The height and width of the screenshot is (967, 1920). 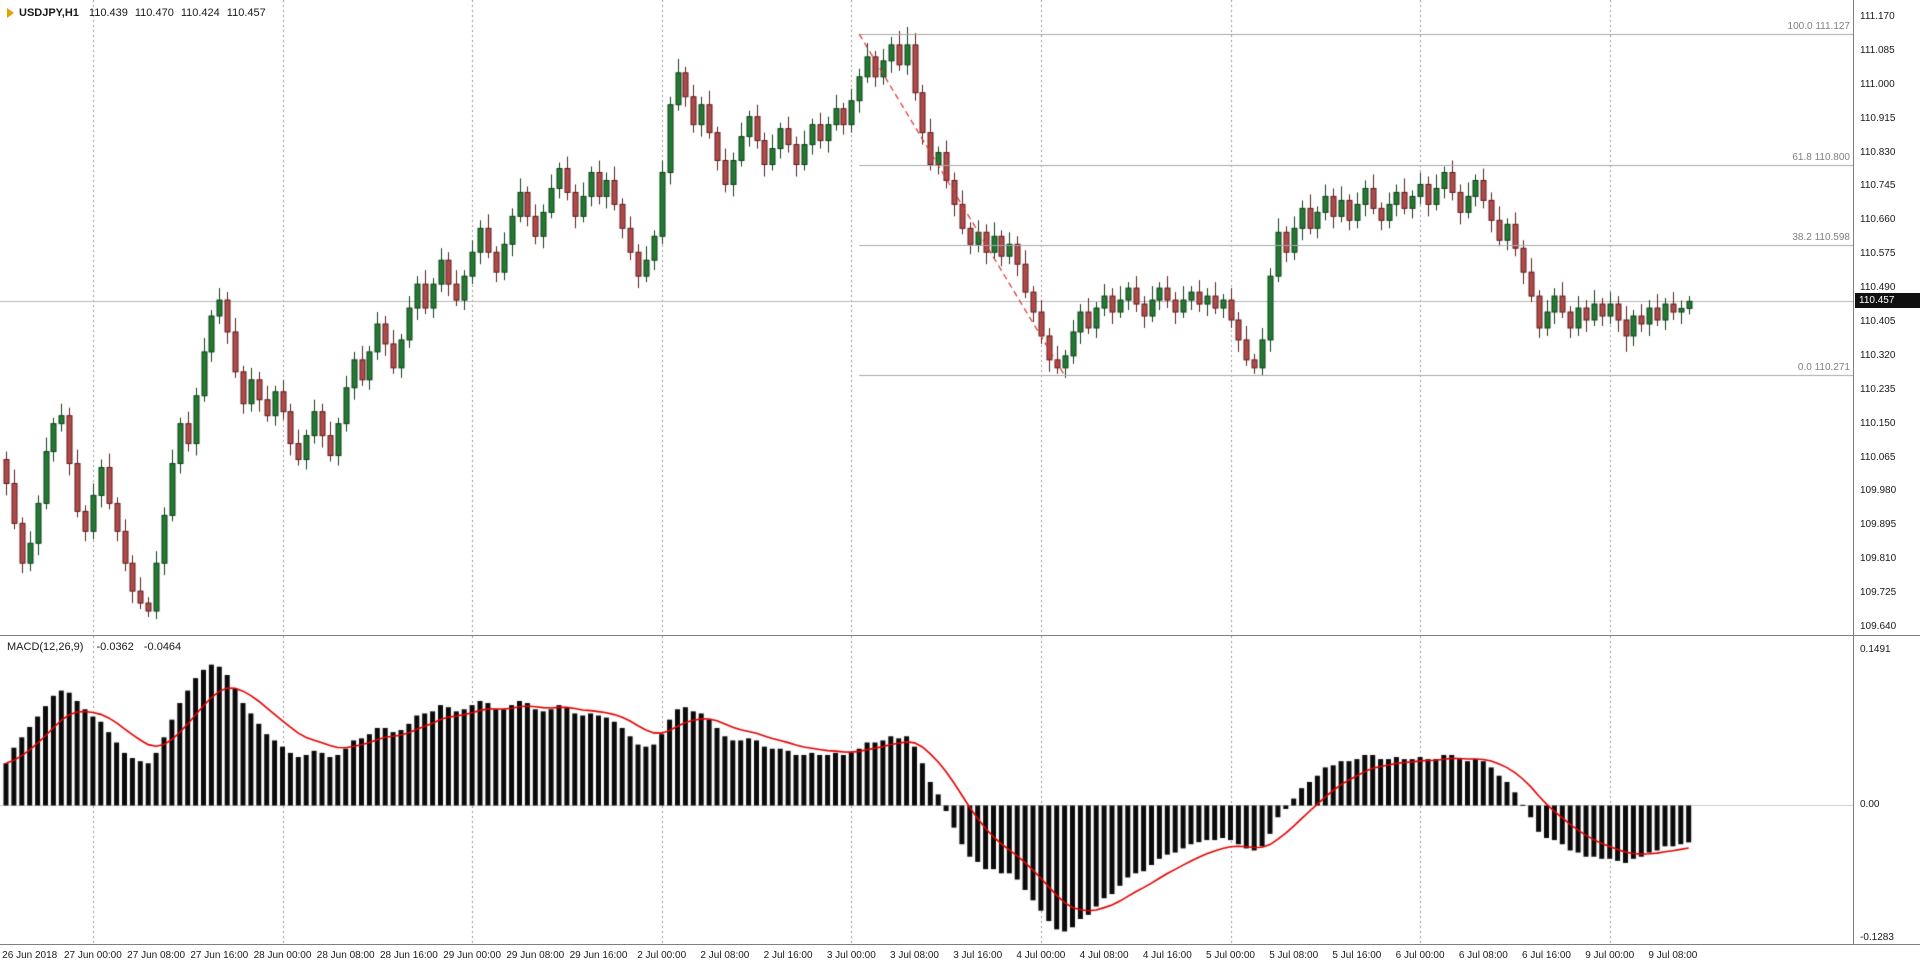 I want to click on time-tick-label: 29 Jun 00:00, so click(x=472, y=955).